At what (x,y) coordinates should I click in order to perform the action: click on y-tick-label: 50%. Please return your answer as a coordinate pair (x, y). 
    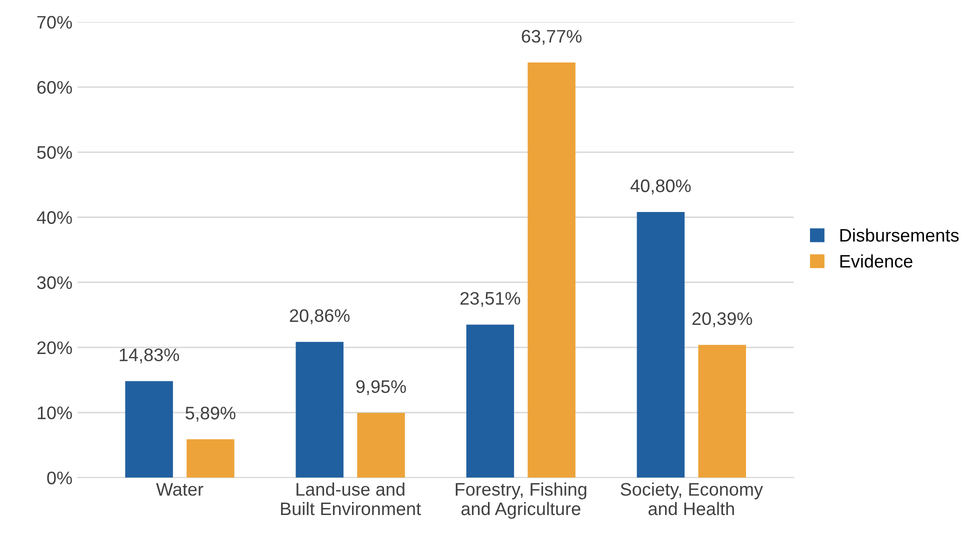
    Looking at the image, I should click on (54, 152).